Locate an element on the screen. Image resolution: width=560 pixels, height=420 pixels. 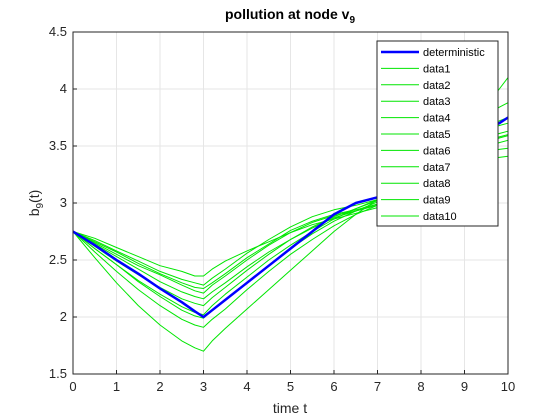
x-tick-label: 5 is located at coordinates (290, 386).